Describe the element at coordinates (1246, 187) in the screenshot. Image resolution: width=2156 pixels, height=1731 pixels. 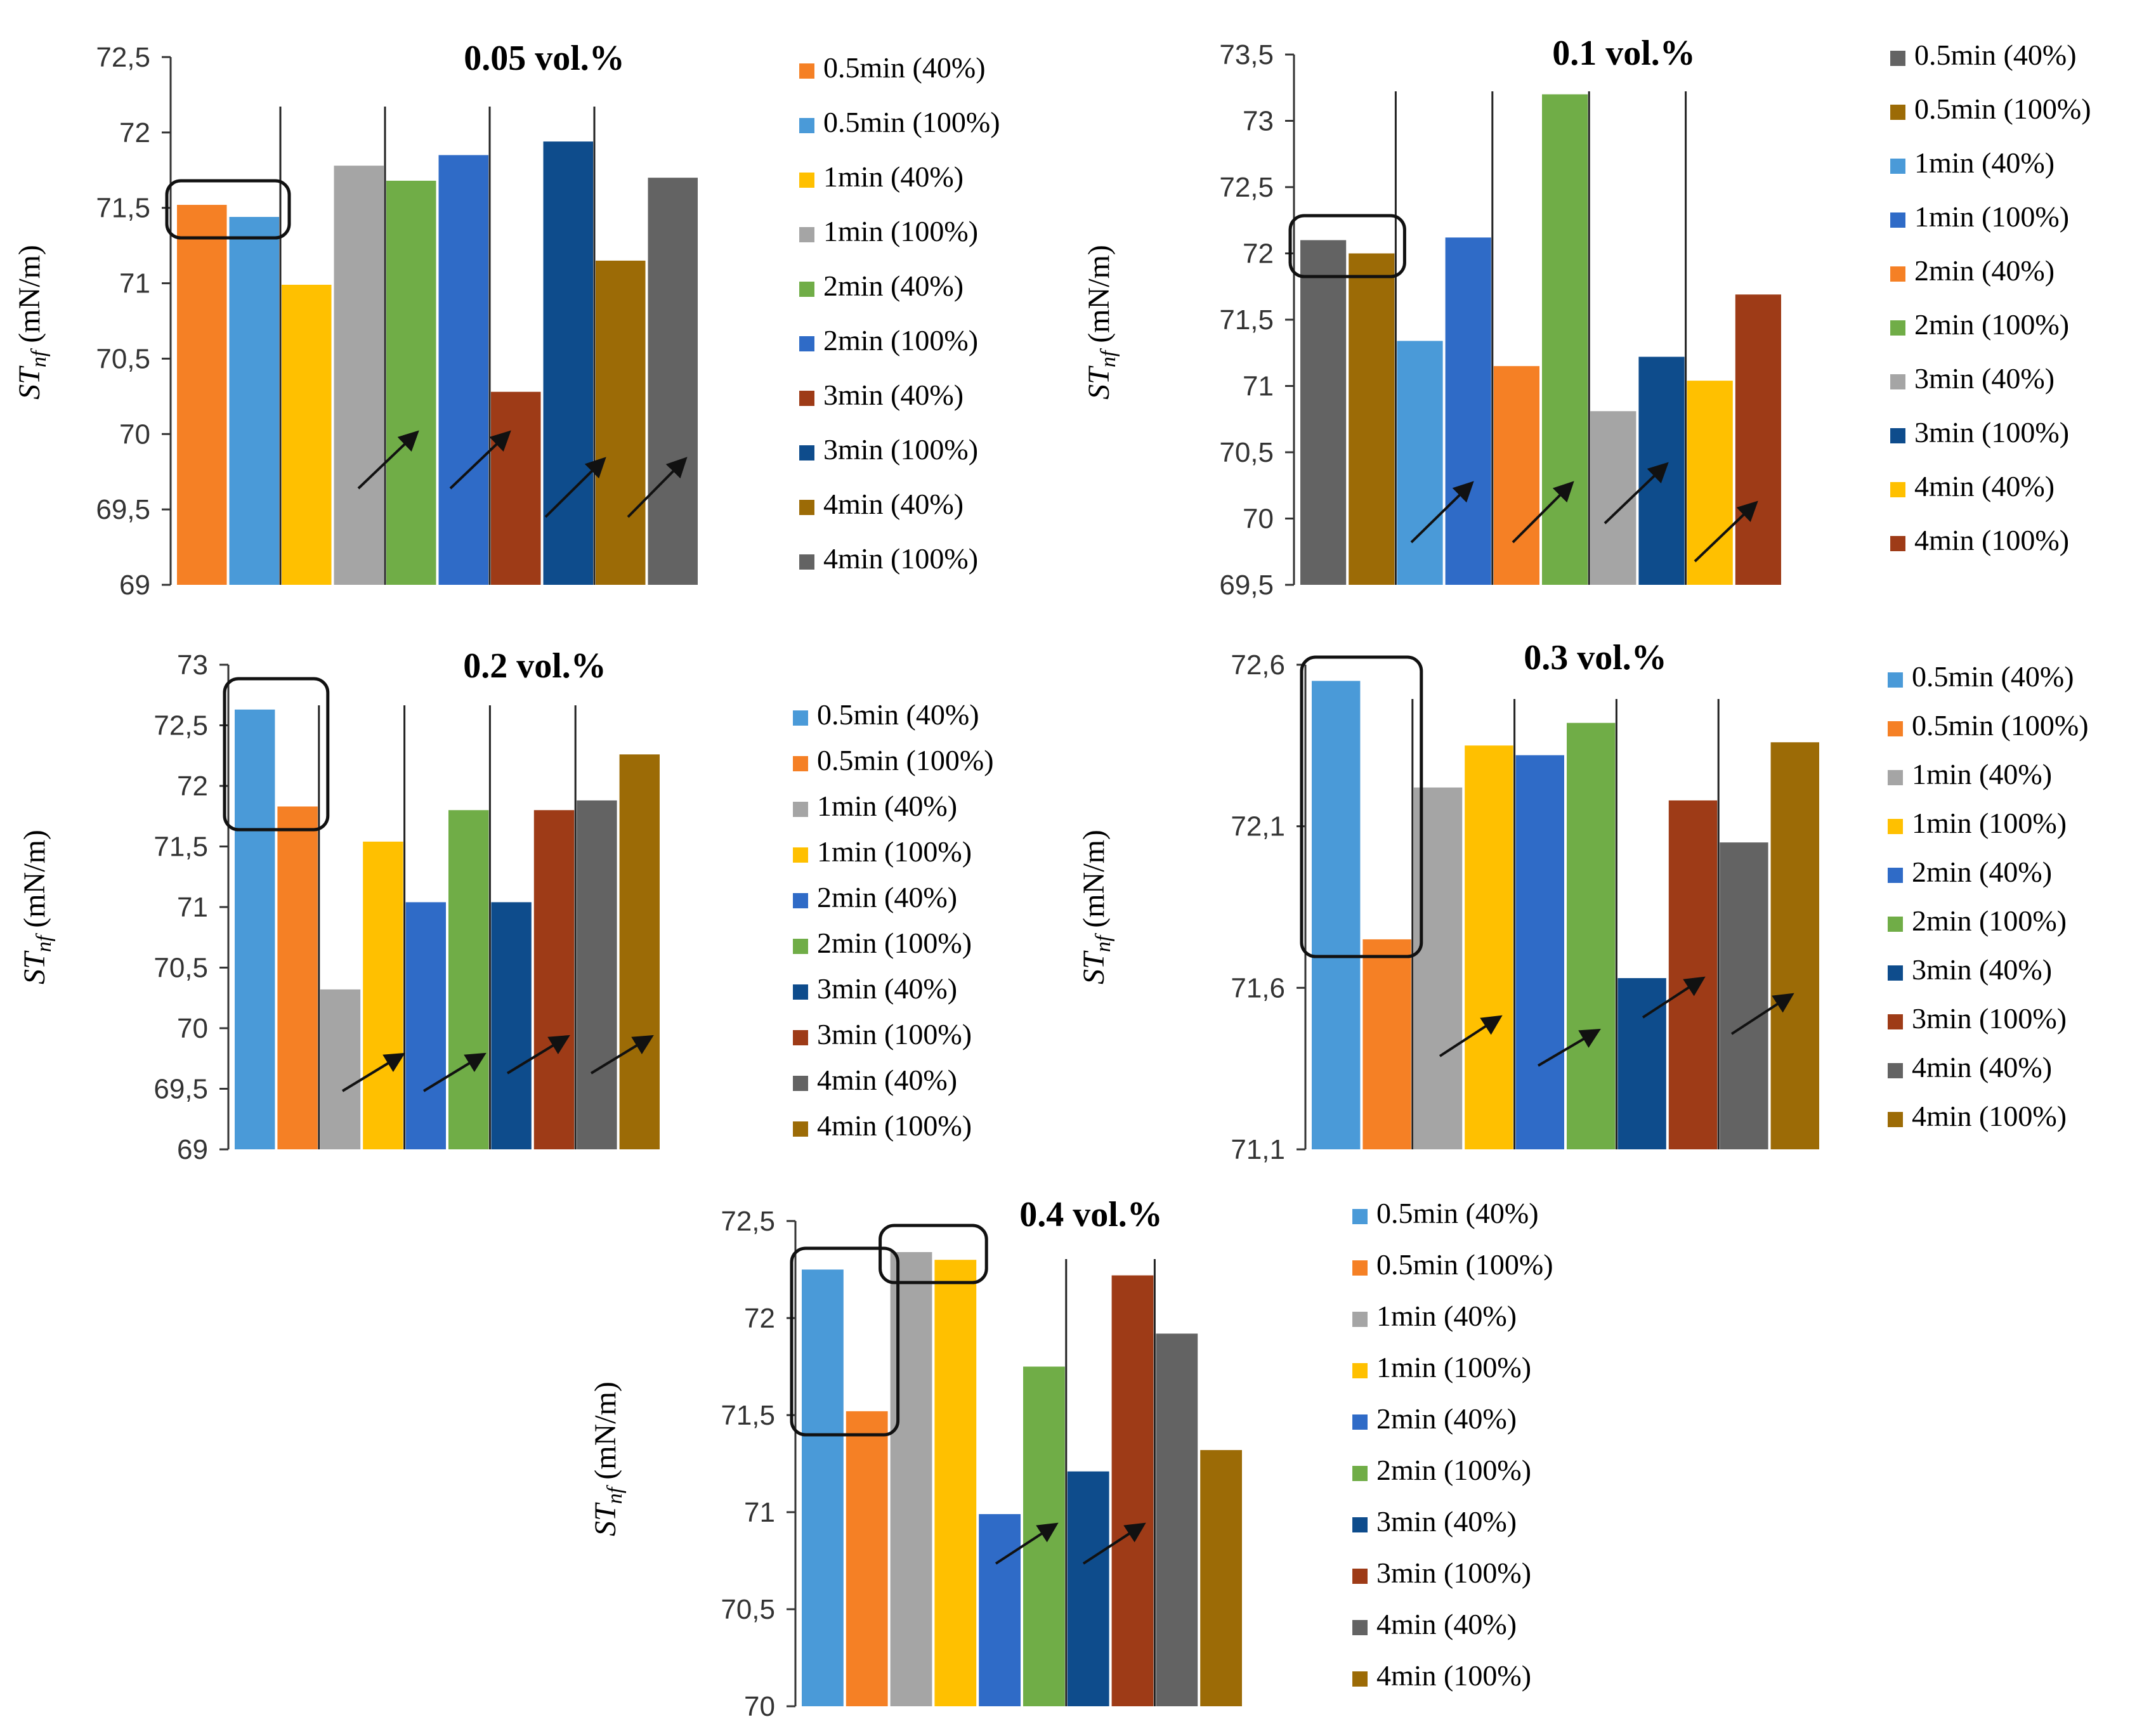
I see `y-tick-label: 72,5` at that location.